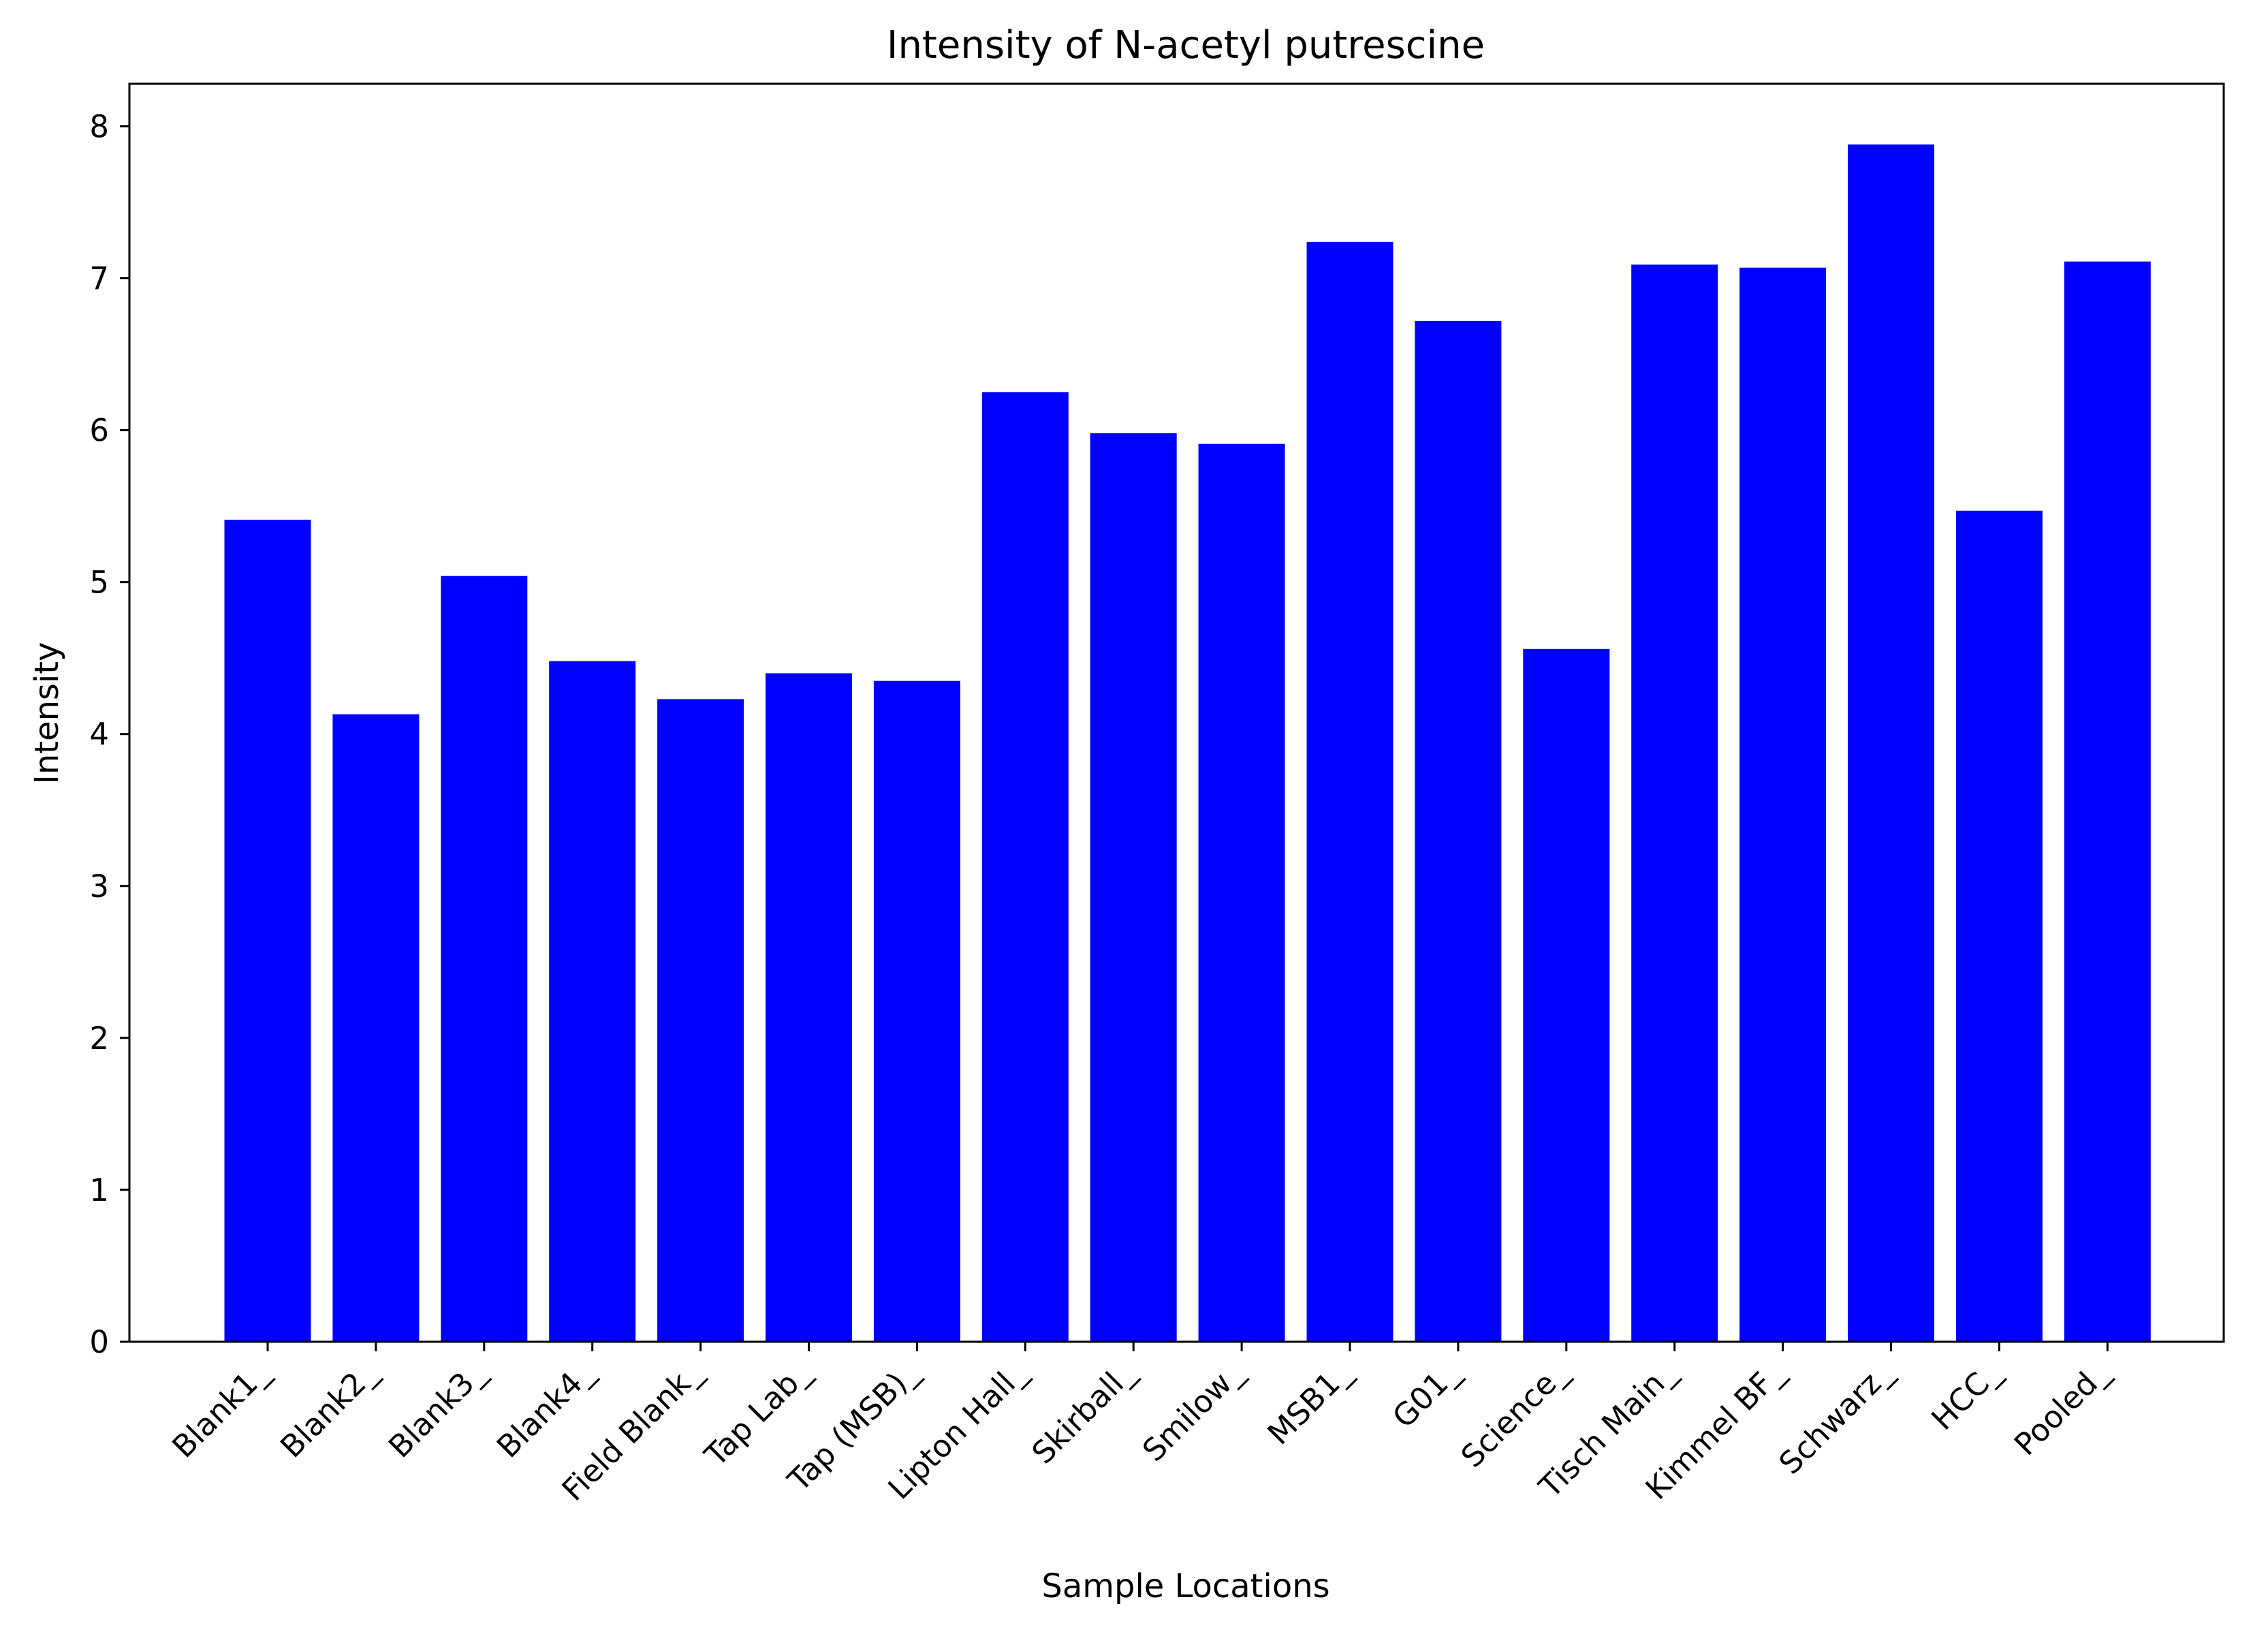  Describe the element at coordinates (2061, 1408) in the screenshot. I see `x-tick-label-pooled: Pooled_` at that location.